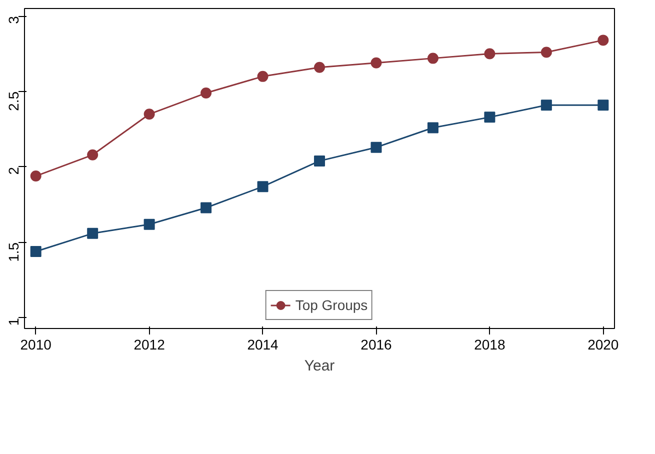 The image size is (655, 454). Describe the element at coordinates (263, 344) in the screenshot. I see `x-tick-label: 2014` at that location.